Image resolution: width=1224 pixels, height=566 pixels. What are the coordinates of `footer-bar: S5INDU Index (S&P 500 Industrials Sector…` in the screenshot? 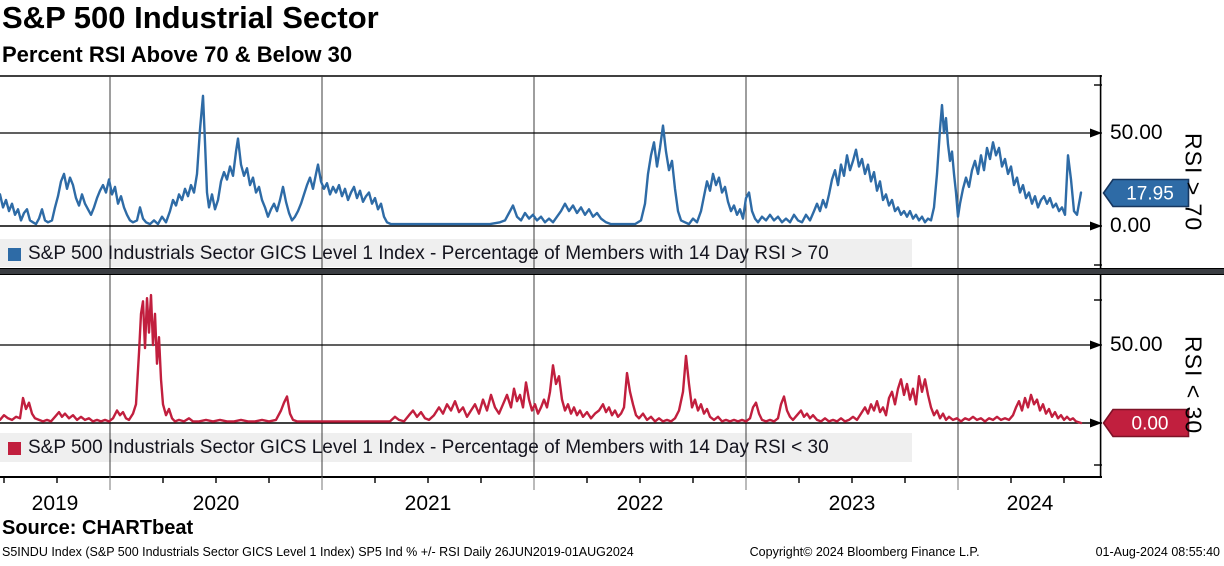 It's located at (611, 552).